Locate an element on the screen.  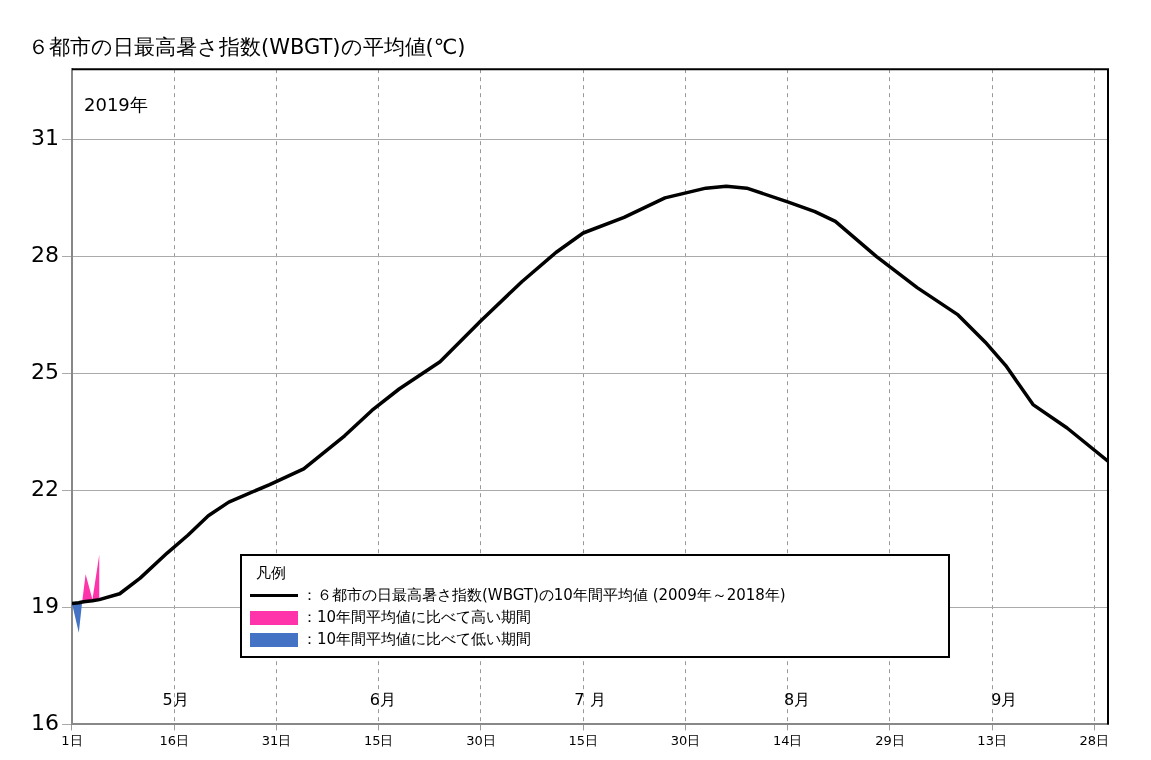
annotation: 5月 is located at coordinates (175, 699).